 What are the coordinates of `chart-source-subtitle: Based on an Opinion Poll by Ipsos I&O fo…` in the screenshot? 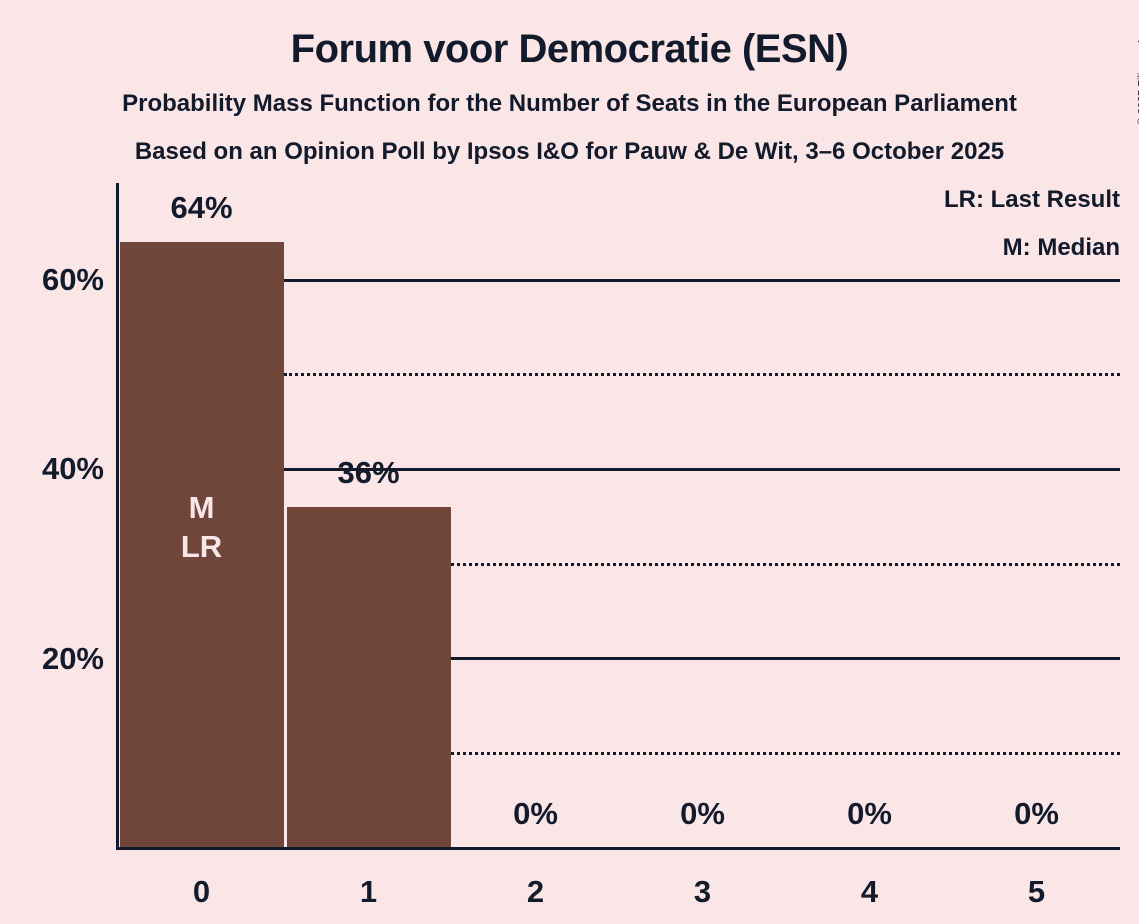 It's located at (569, 151).